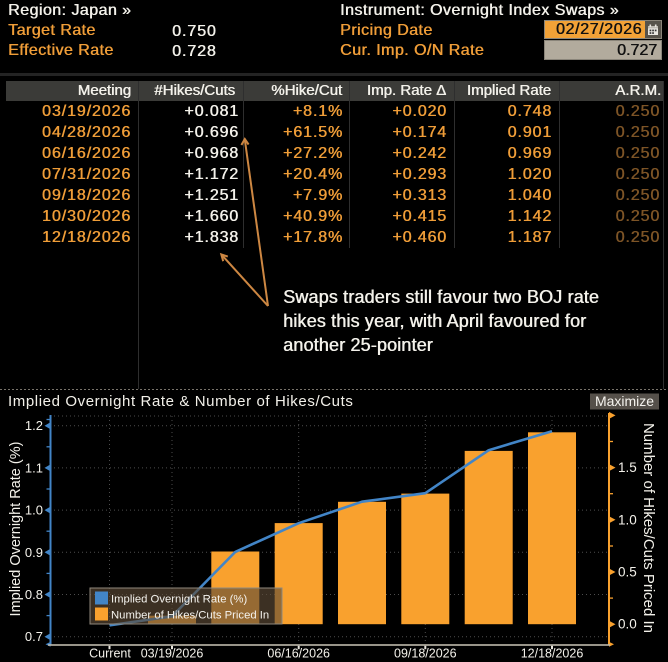  I want to click on svg-text: Current, so click(110, 654).